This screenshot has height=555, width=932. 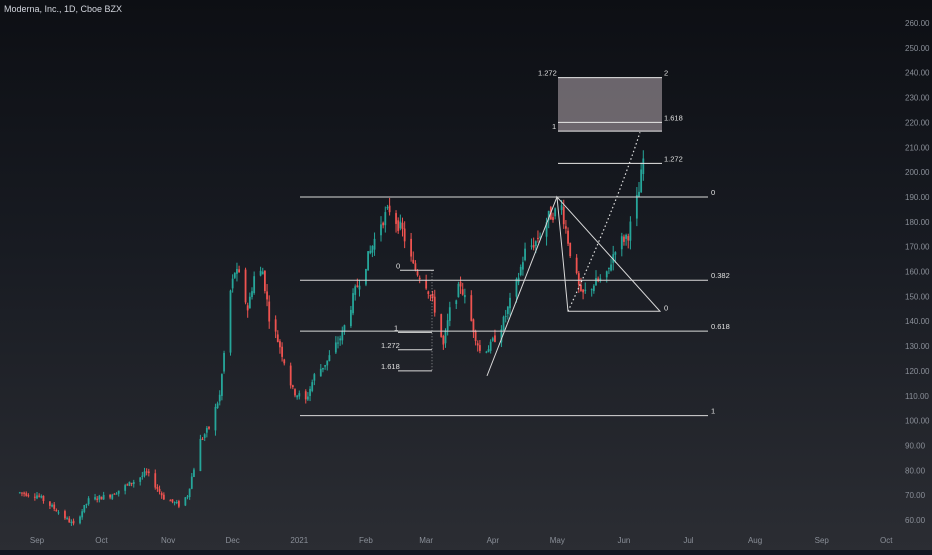 I want to click on y-tick-label: 160.00, so click(x=917, y=272).